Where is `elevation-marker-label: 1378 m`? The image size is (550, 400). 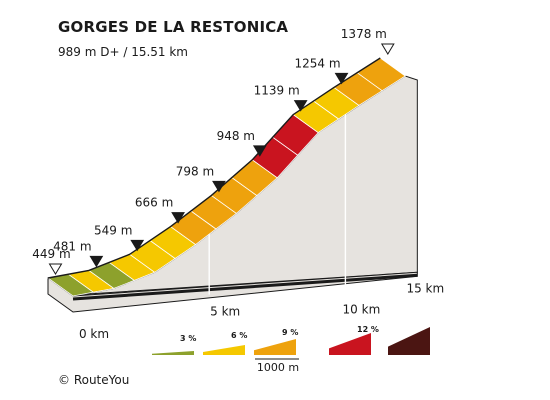
elevation-marker-label: 1378 m is located at coordinates (364, 34).